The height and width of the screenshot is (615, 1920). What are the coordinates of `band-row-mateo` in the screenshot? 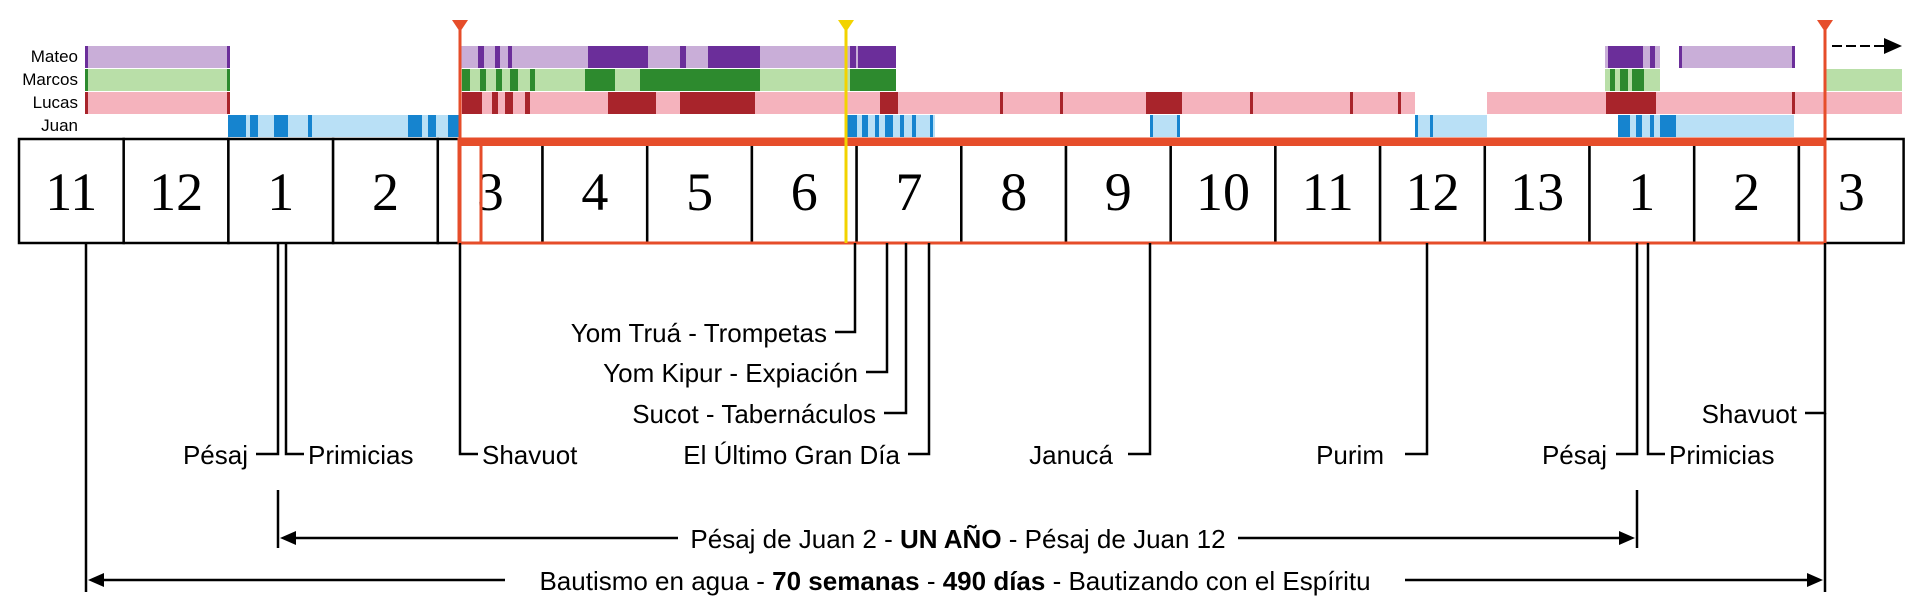 It's located at (940, 57).